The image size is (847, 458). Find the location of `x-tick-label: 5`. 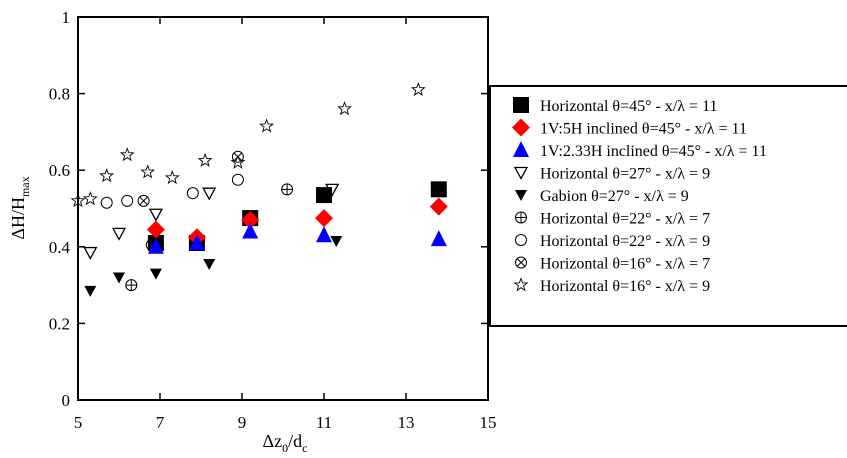

x-tick-label: 5 is located at coordinates (78, 422).